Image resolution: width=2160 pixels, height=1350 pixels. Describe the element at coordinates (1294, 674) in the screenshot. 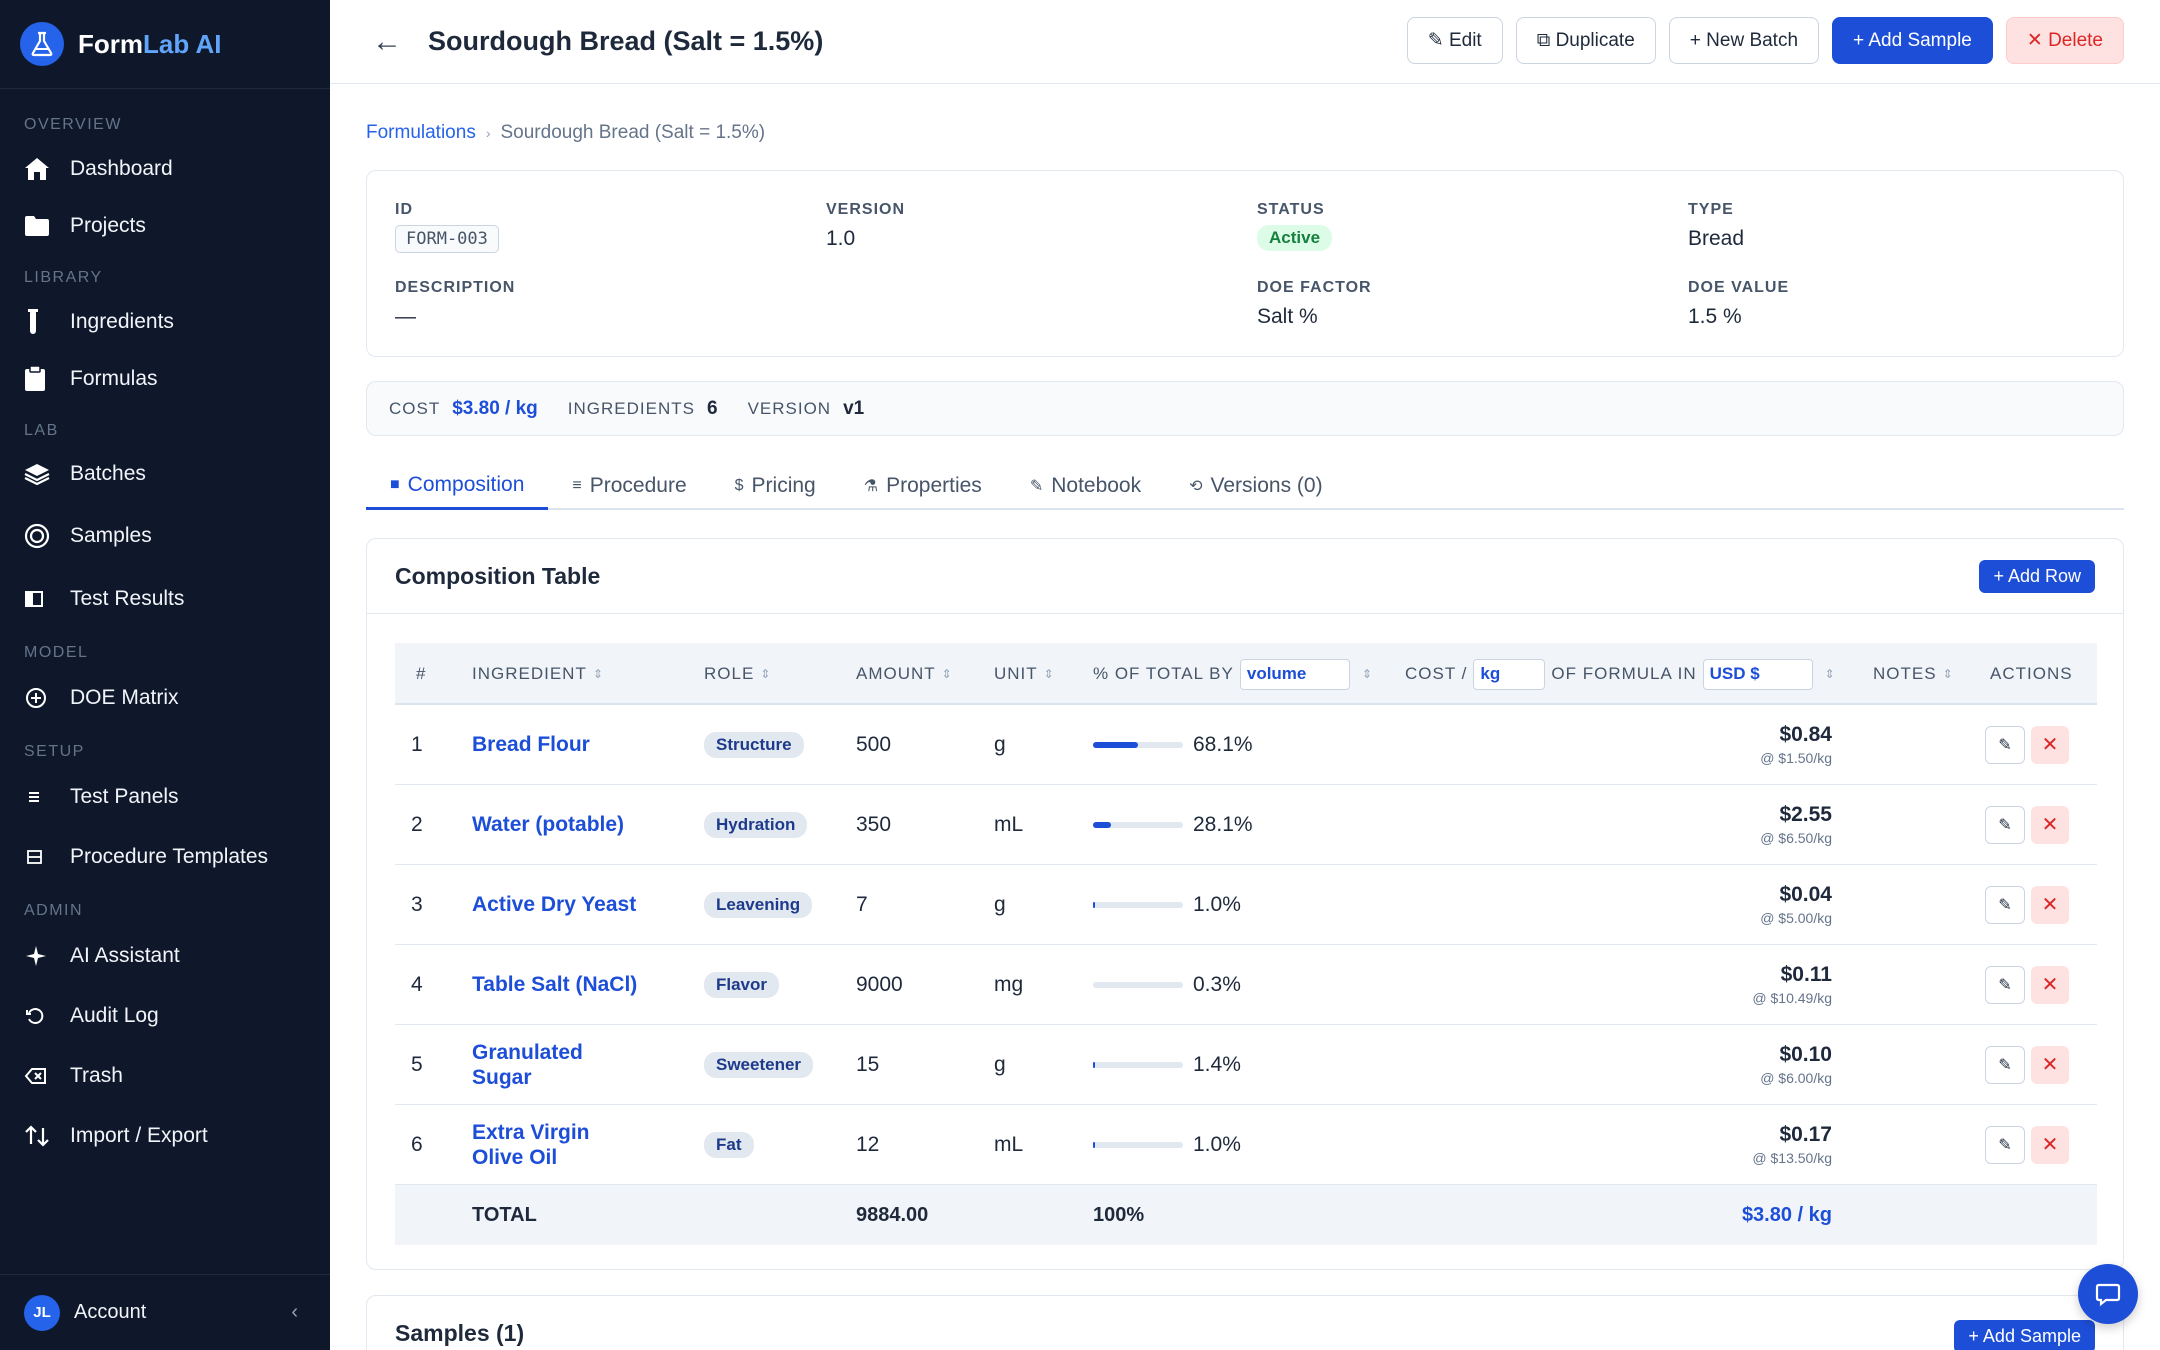

I see `pct-basis-select: volume` at that location.